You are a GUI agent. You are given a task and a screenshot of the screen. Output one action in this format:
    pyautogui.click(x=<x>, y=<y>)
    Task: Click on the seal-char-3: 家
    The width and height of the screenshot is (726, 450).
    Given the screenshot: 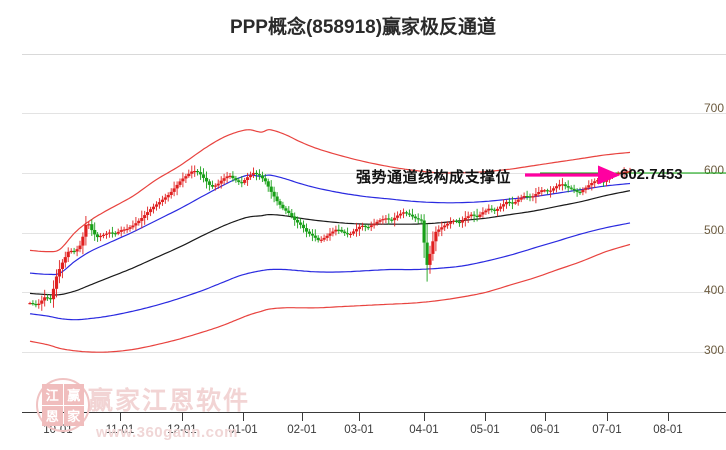 What is the action you would take?
    pyautogui.click(x=73, y=415)
    